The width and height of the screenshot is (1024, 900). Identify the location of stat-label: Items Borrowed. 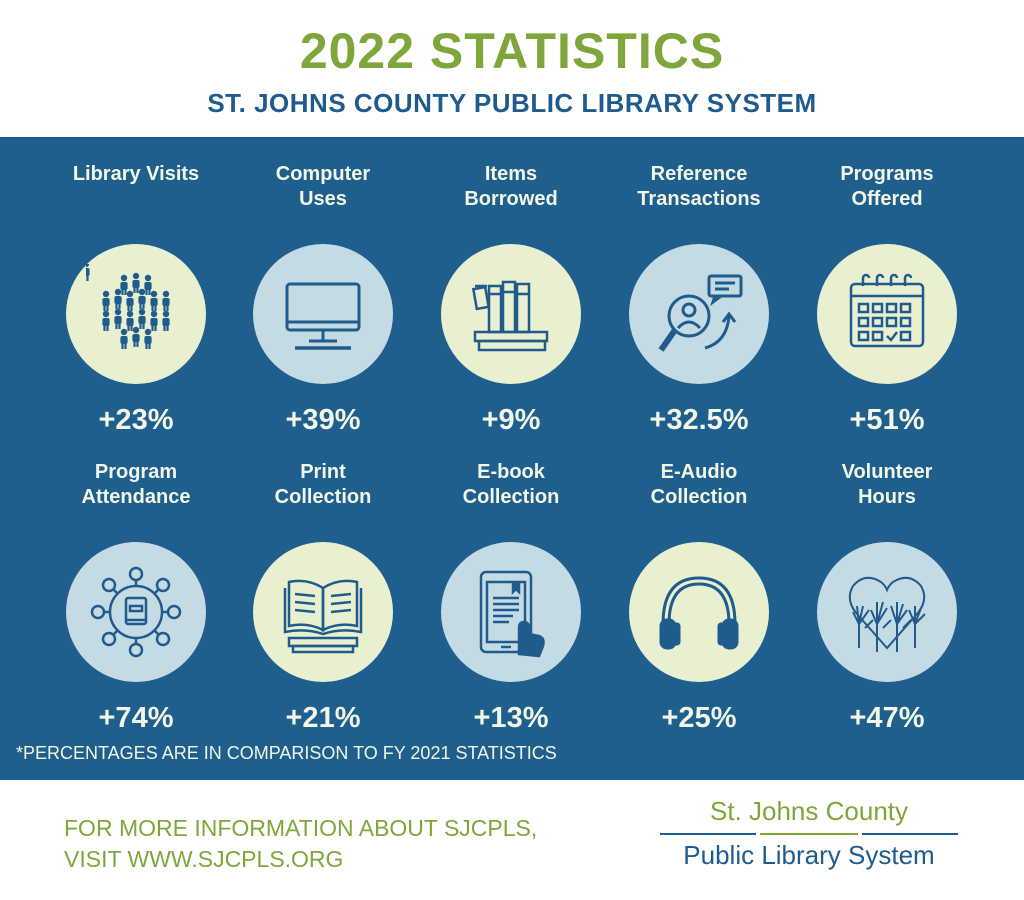
(511, 186).